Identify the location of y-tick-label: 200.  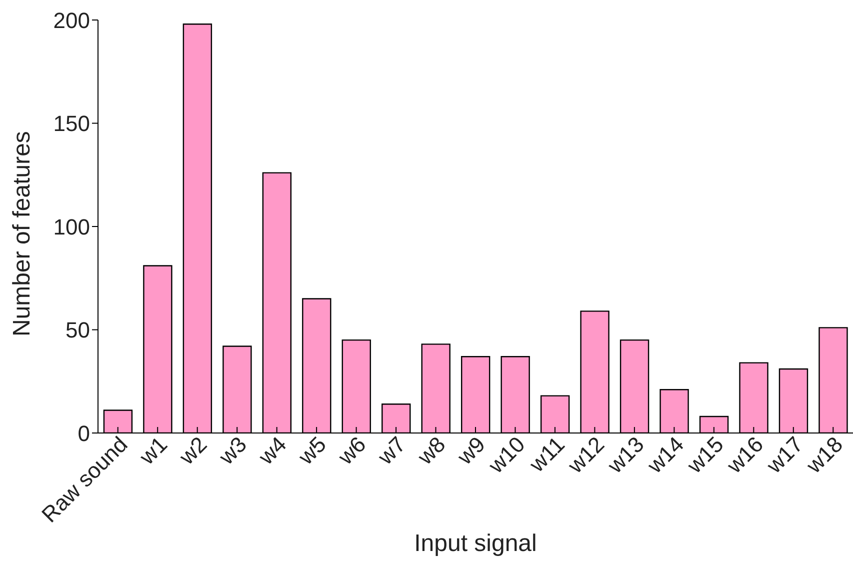
(71, 20).